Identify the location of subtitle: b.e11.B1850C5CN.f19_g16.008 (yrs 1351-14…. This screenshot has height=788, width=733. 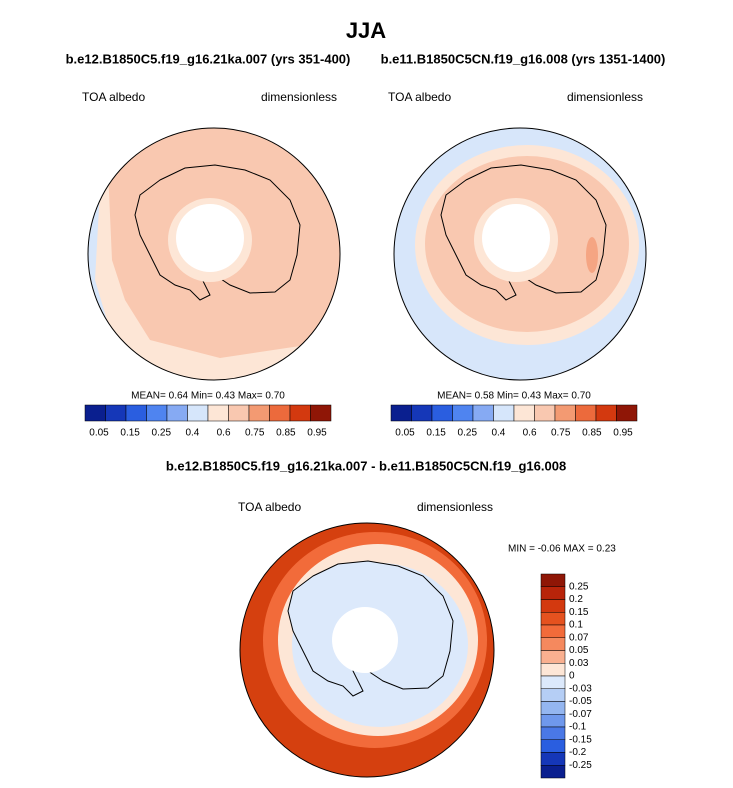
(523, 58).